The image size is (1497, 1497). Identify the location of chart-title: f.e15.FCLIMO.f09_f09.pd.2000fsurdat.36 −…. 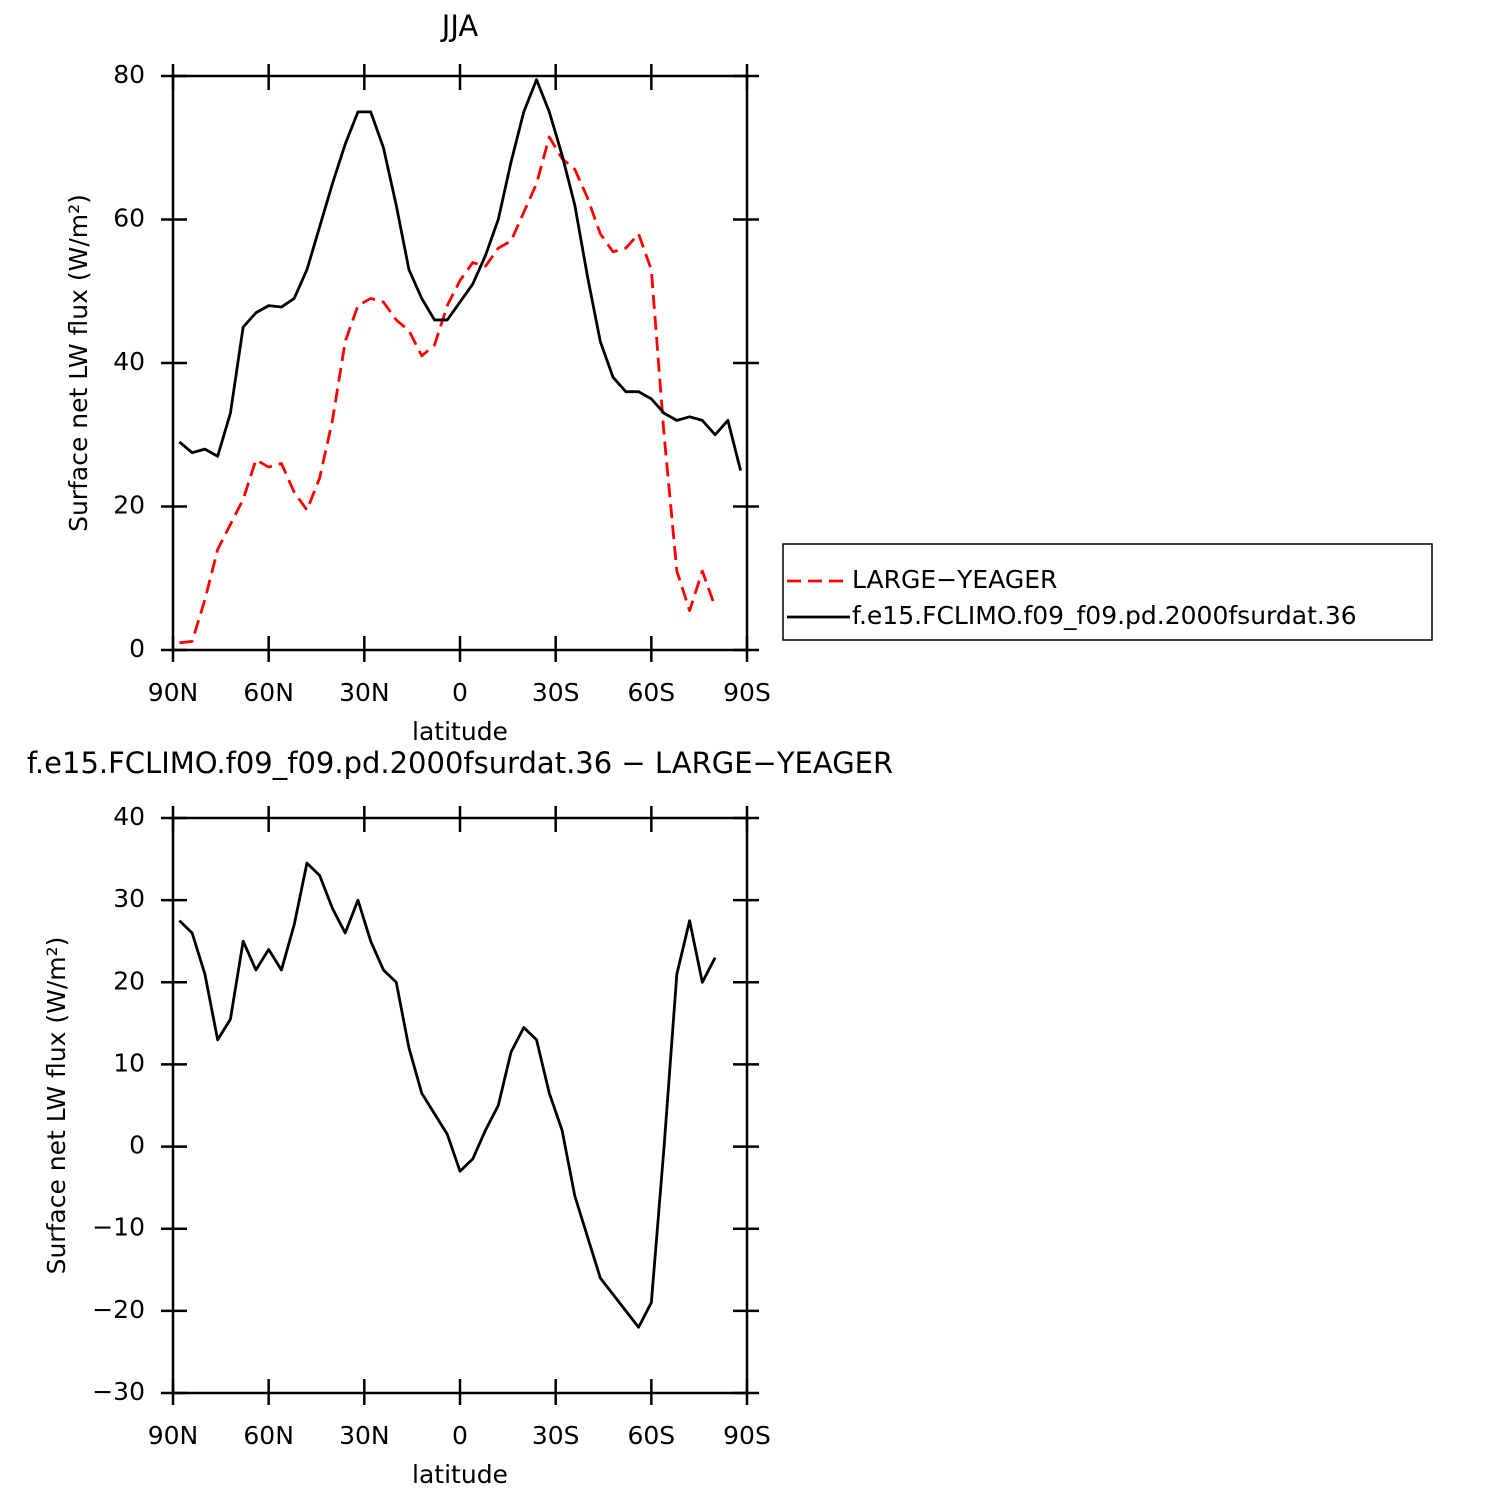
(460, 763).